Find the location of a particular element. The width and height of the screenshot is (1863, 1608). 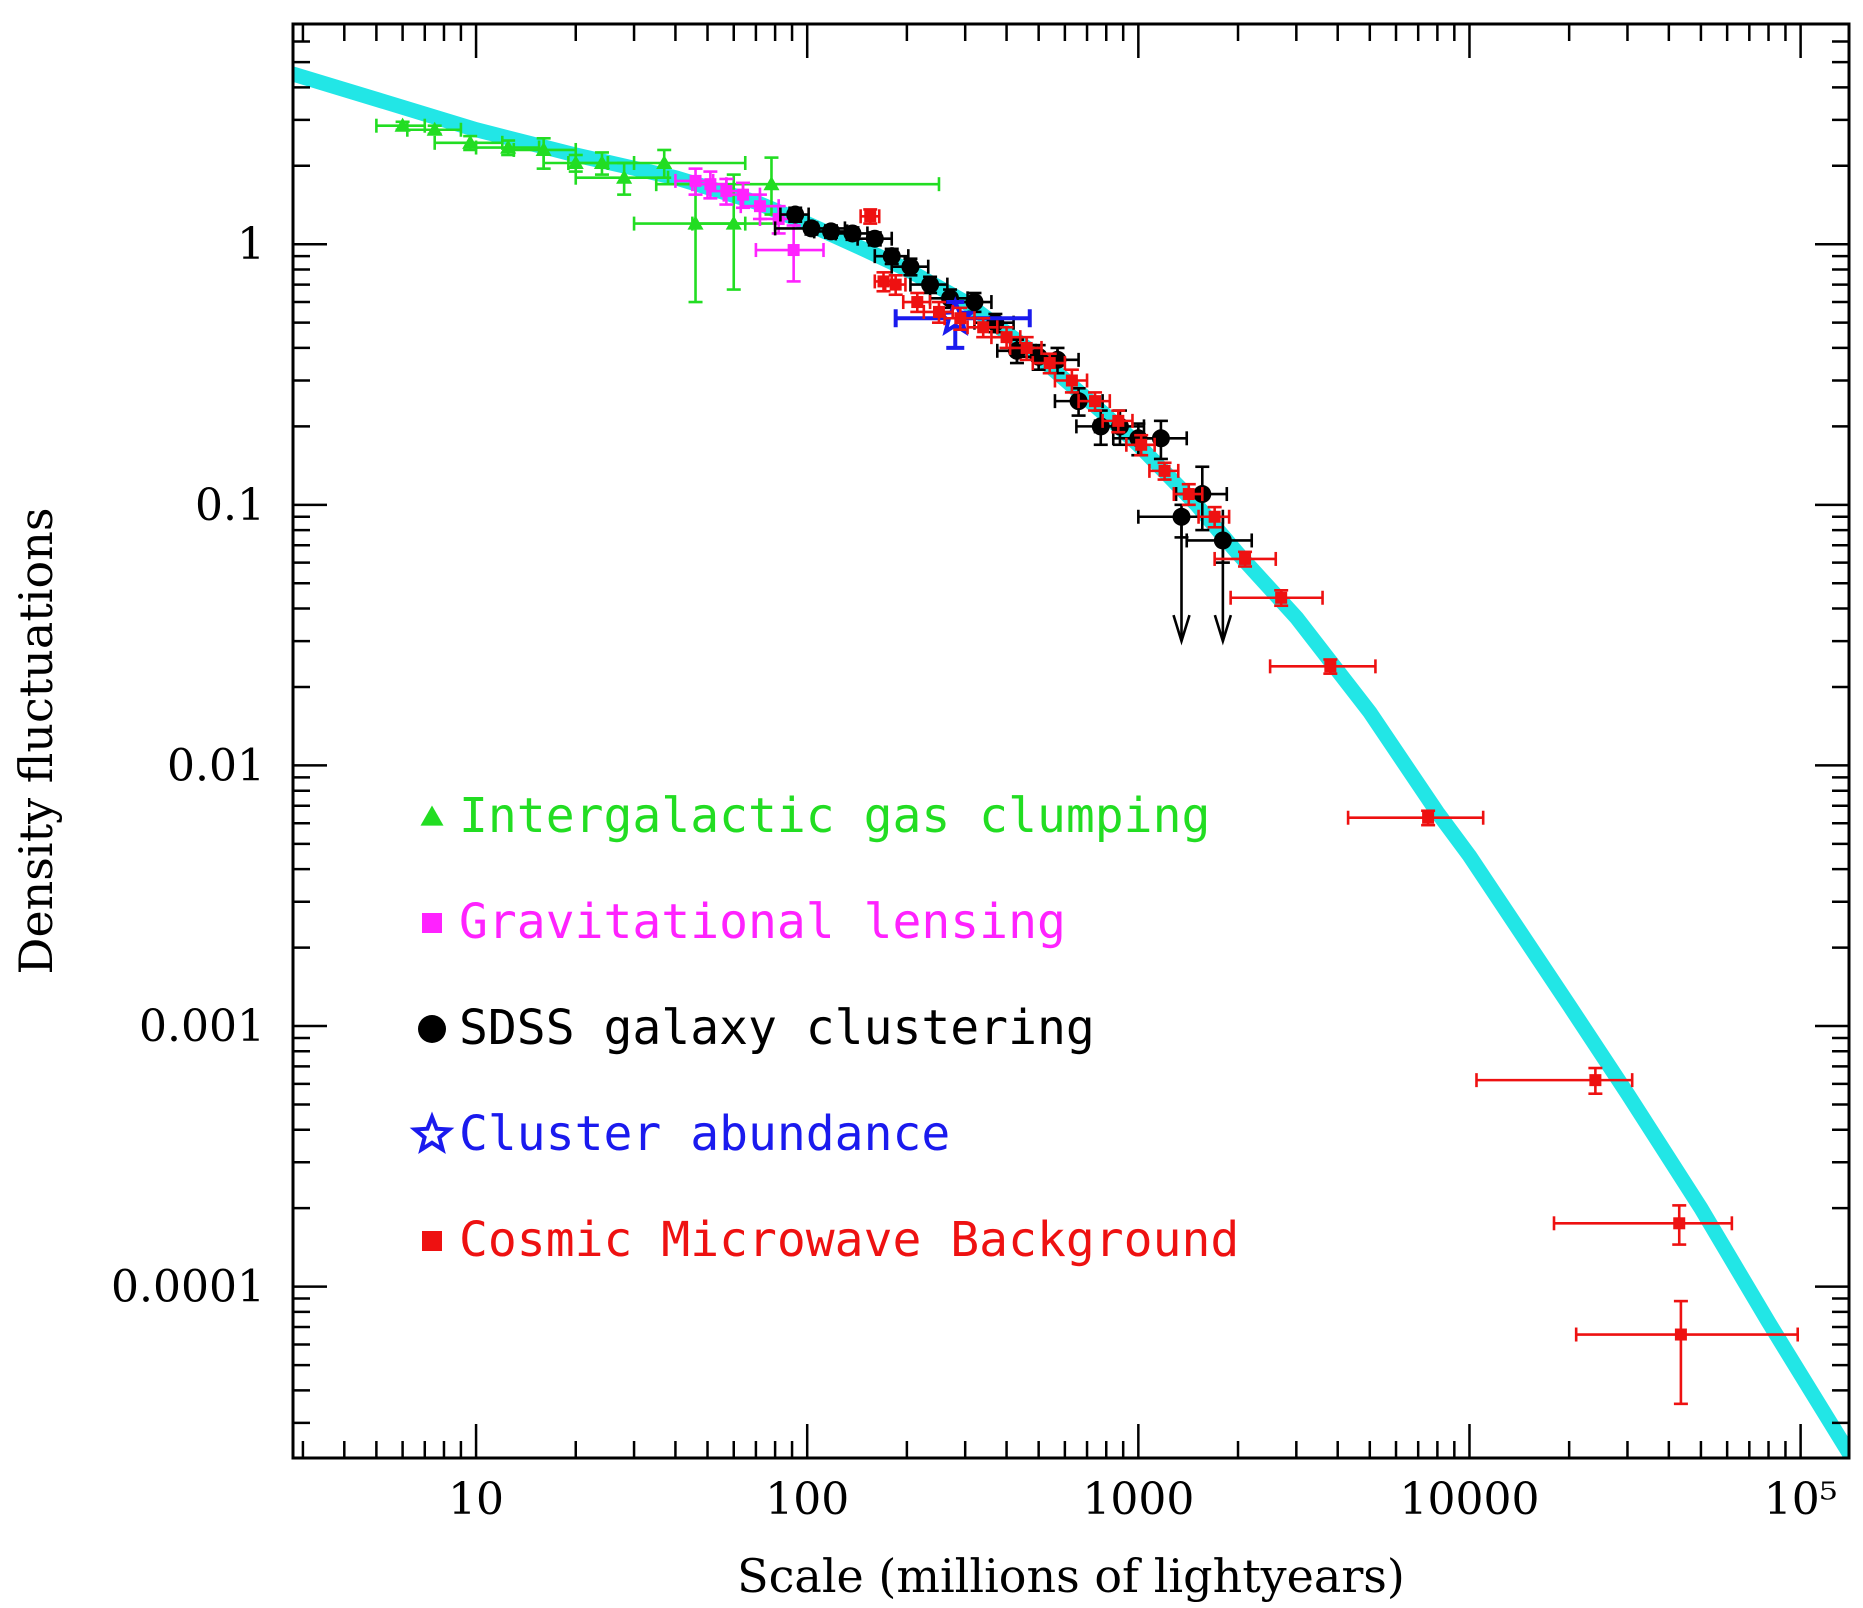

legend-label: Cosmic Microwave Background is located at coordinates (849, 1240).